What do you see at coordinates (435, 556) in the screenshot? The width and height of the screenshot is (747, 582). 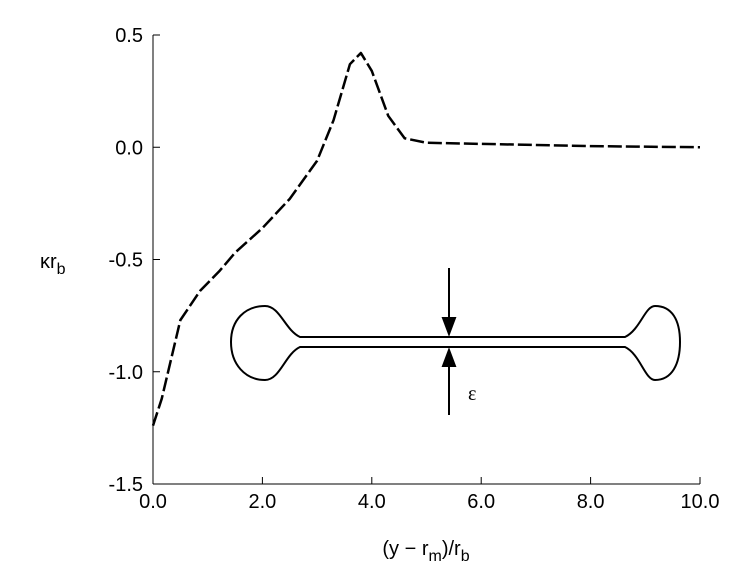 I see `x-label-sub: m` at bounding box center [435, 556].